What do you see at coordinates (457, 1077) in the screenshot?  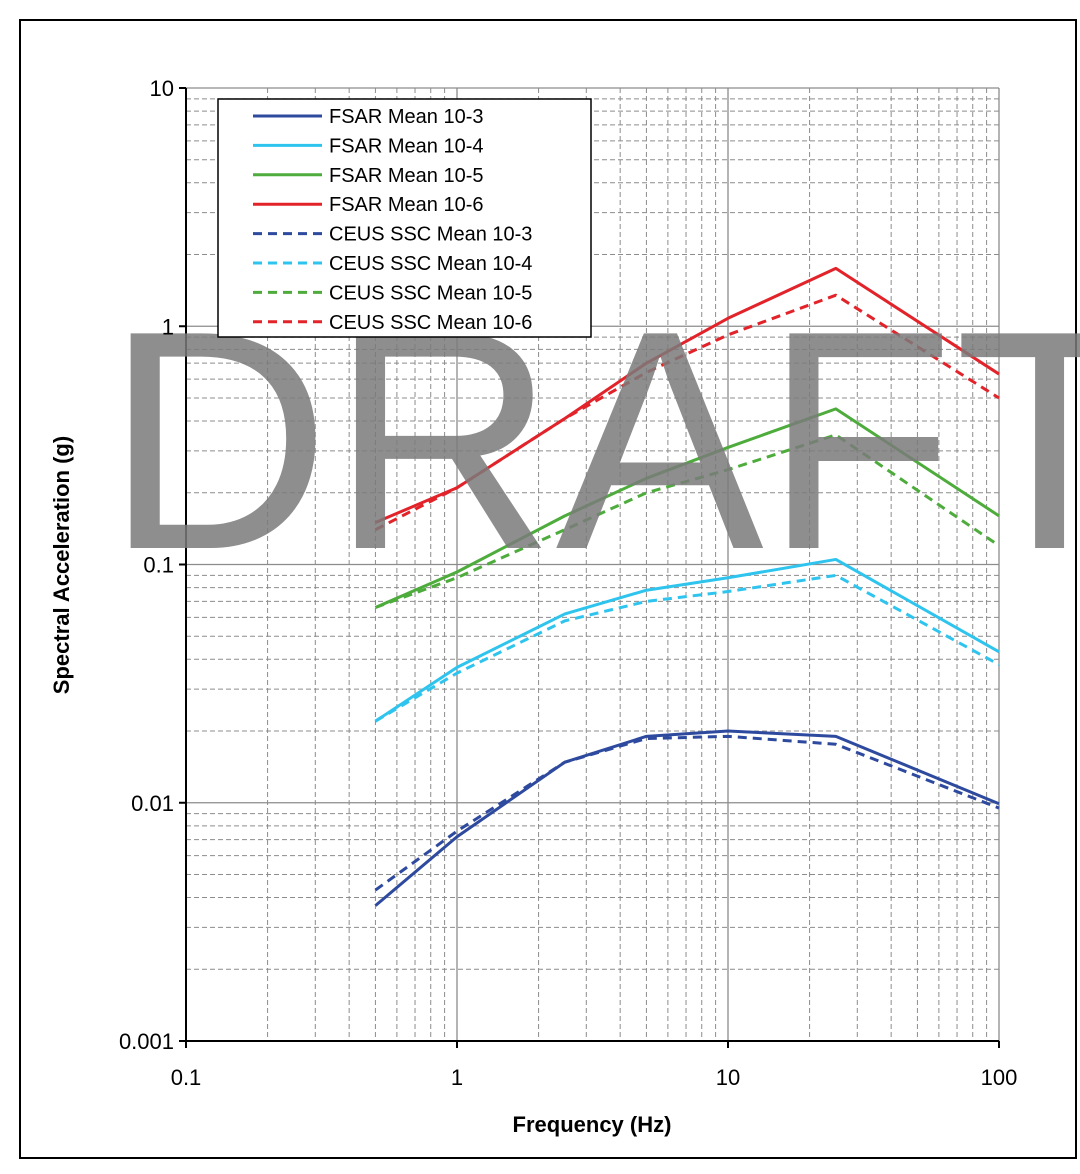 I see `x-tick-label: 1` at bounding box center [457, 1077].